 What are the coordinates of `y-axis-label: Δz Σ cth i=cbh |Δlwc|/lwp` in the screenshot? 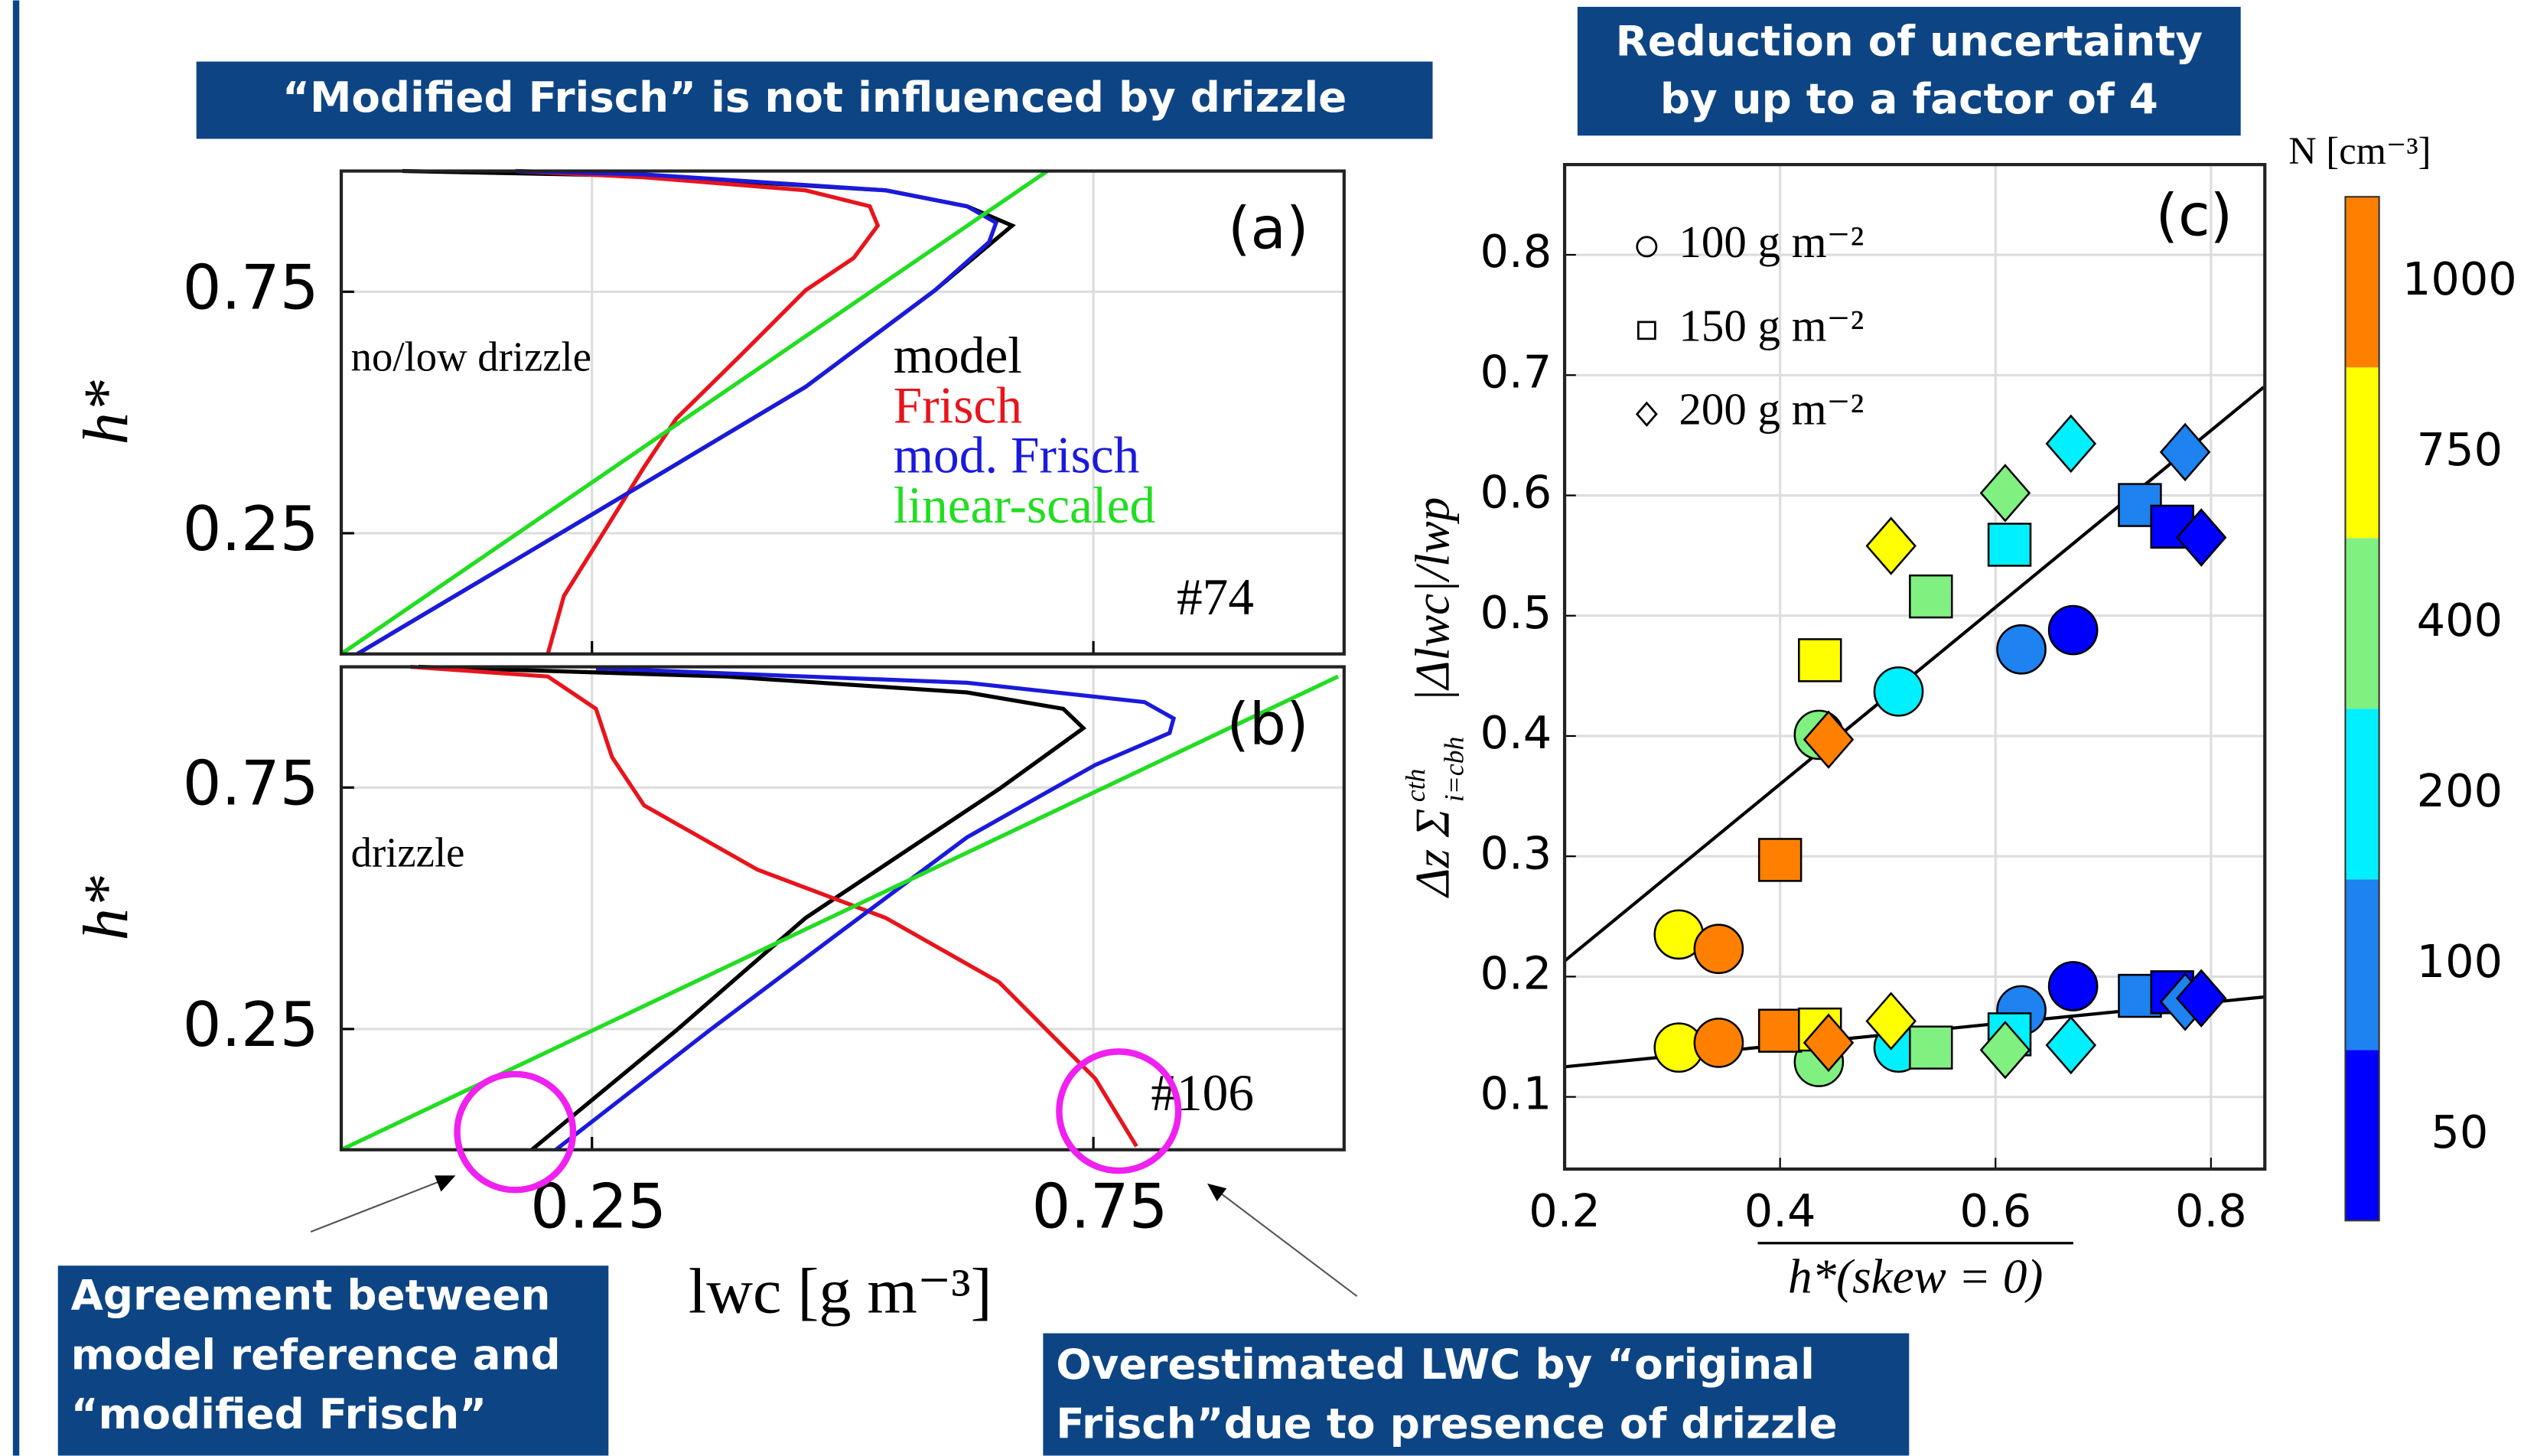 It's located at (1434, 698).